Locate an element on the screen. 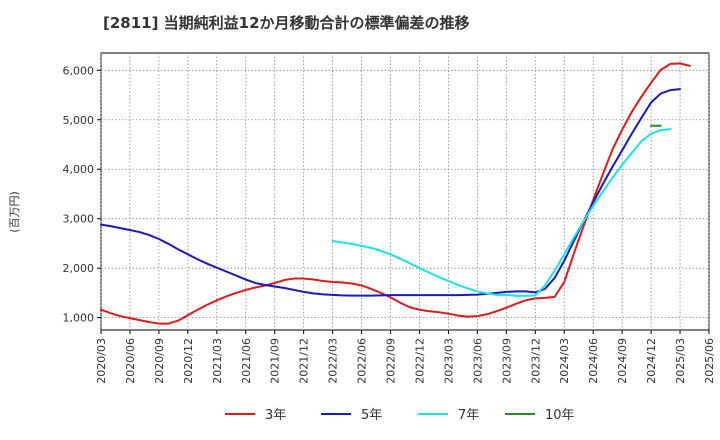 Image resolution: width=720 pixels, height=440 pixels. legend-label: 7年 is located at coordinates (468, 415).